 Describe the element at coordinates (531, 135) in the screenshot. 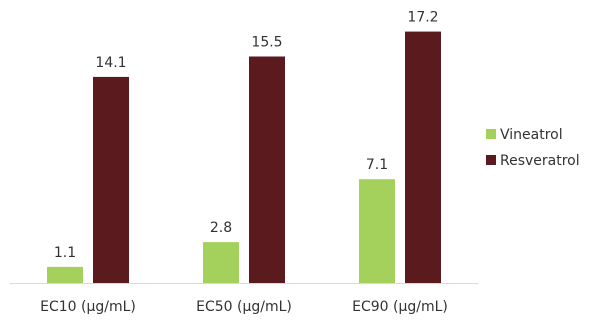

I see `legend-label-vineatrol: Vineatrol` at that location.